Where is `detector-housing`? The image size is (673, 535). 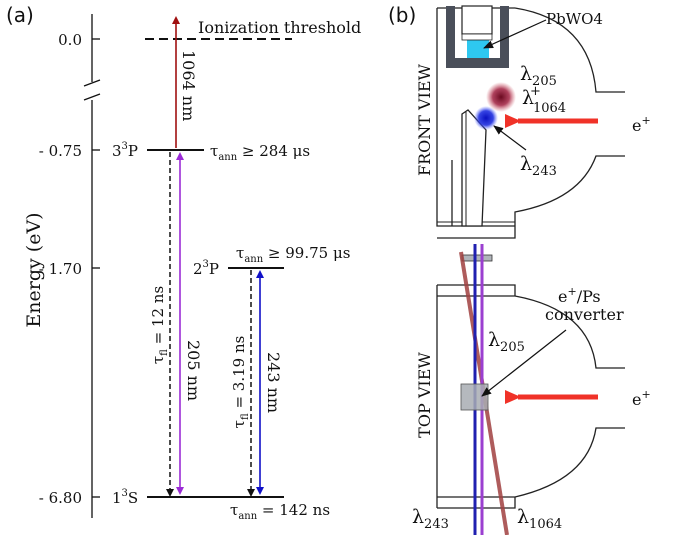
detector-housing is located at coordinates (477, 37).